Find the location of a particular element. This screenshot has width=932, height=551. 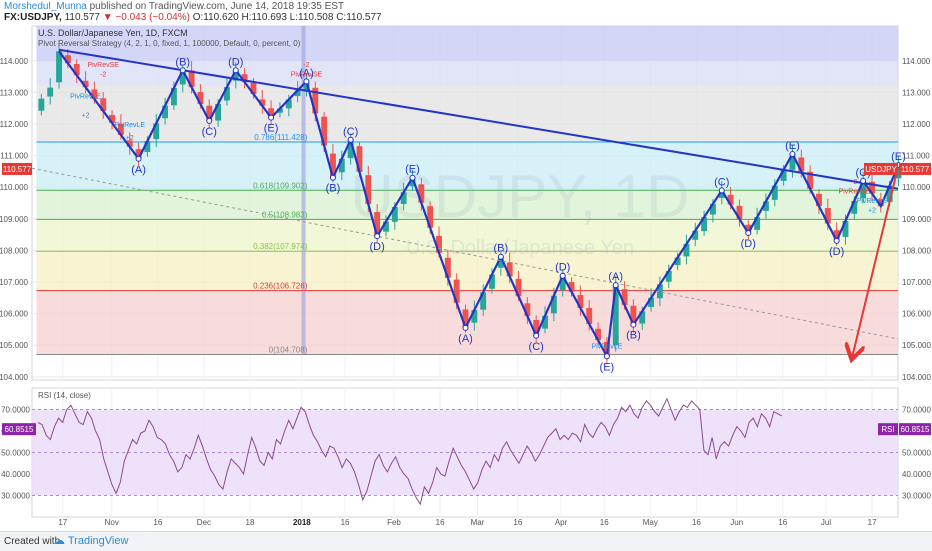

time-tick: 17 is located at coordinates (62, 522).